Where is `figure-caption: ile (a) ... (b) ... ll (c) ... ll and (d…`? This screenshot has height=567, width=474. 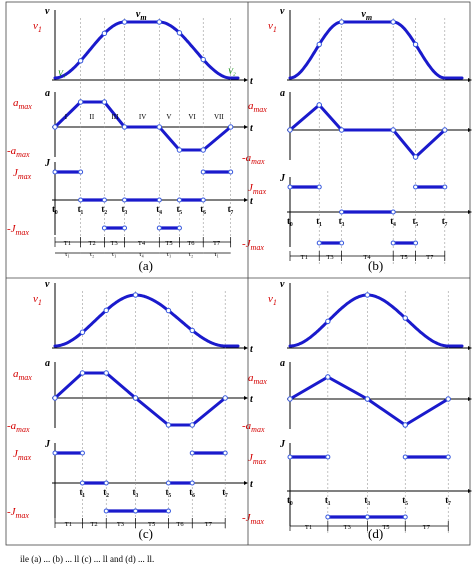
figure-caption: ile (a) ... (b) ... ll (c) ... ll and (d… is located at coordinates (87, 559).